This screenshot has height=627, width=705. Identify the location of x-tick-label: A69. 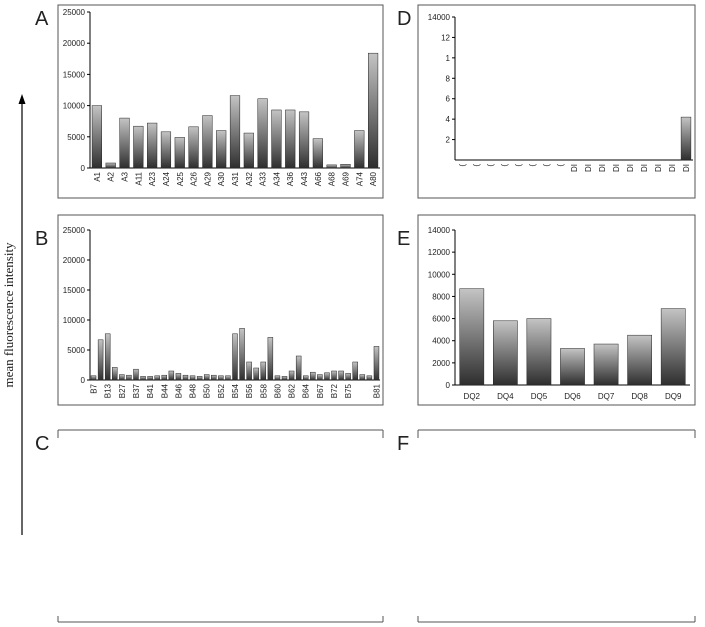
(345, 178).